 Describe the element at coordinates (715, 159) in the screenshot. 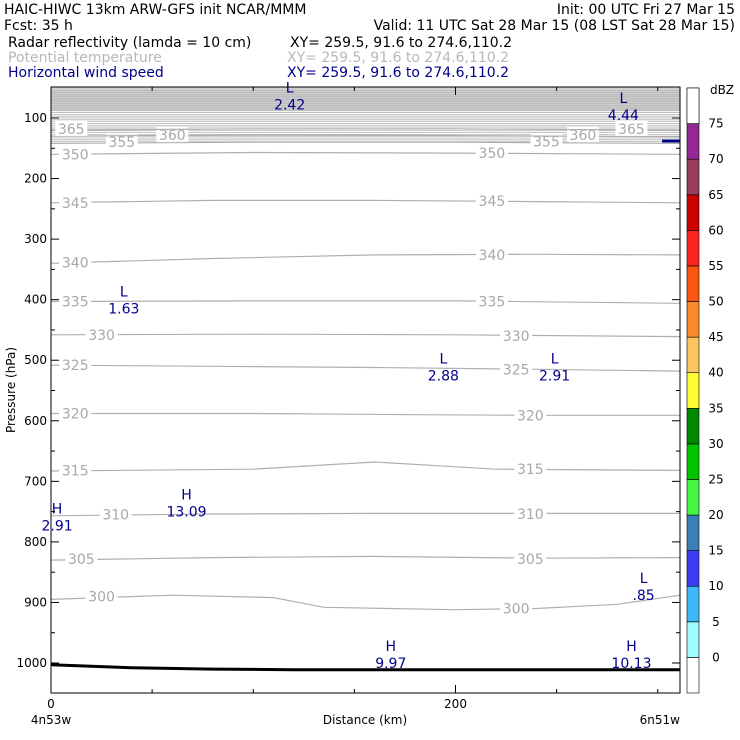

I see `colorbar-label: 70` at that location.